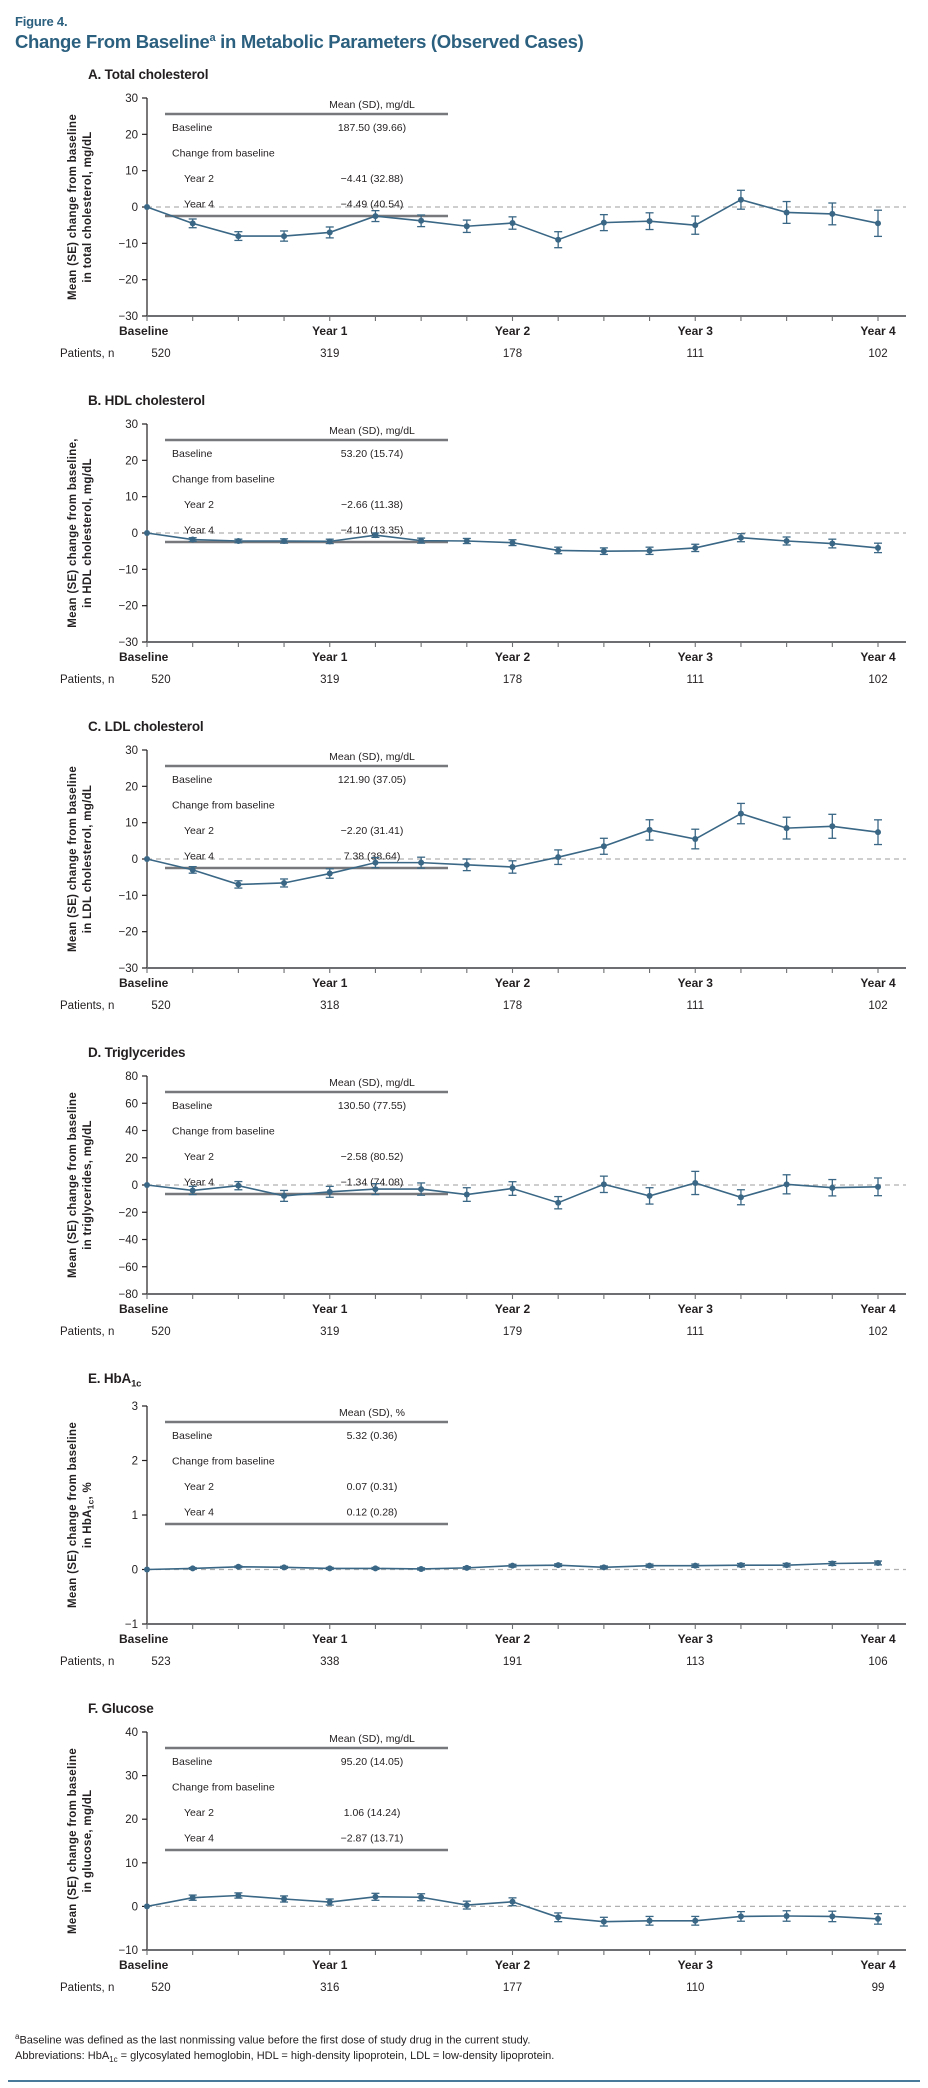 This screenshot has height=2088, width=928. Describe the element at coordinates (329, 1988) in the screenshot. I see `patients-count: 316` at that location.